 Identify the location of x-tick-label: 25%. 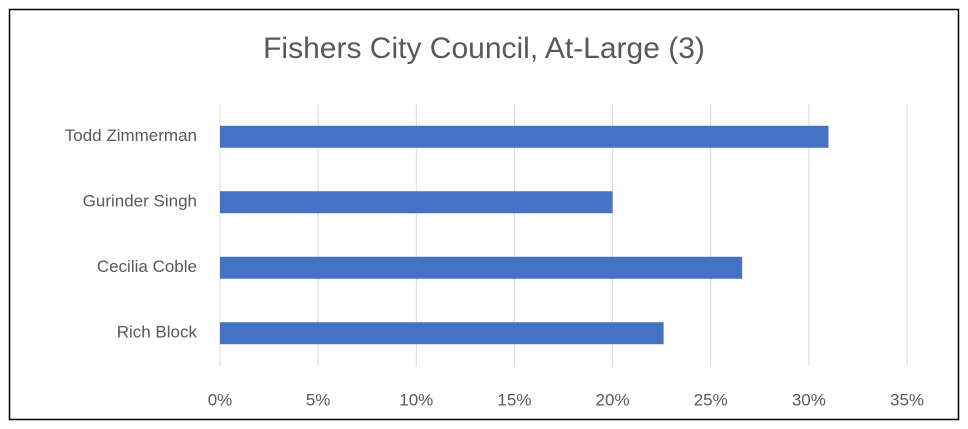
(711, 399).